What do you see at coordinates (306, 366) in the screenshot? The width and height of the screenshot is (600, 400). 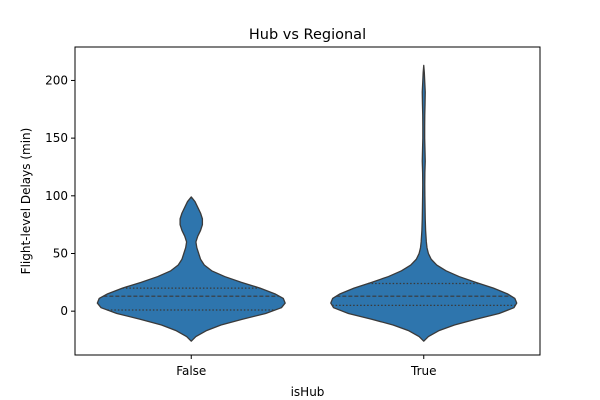 I see `x-axis: False True` at bounding box center [306, 366].